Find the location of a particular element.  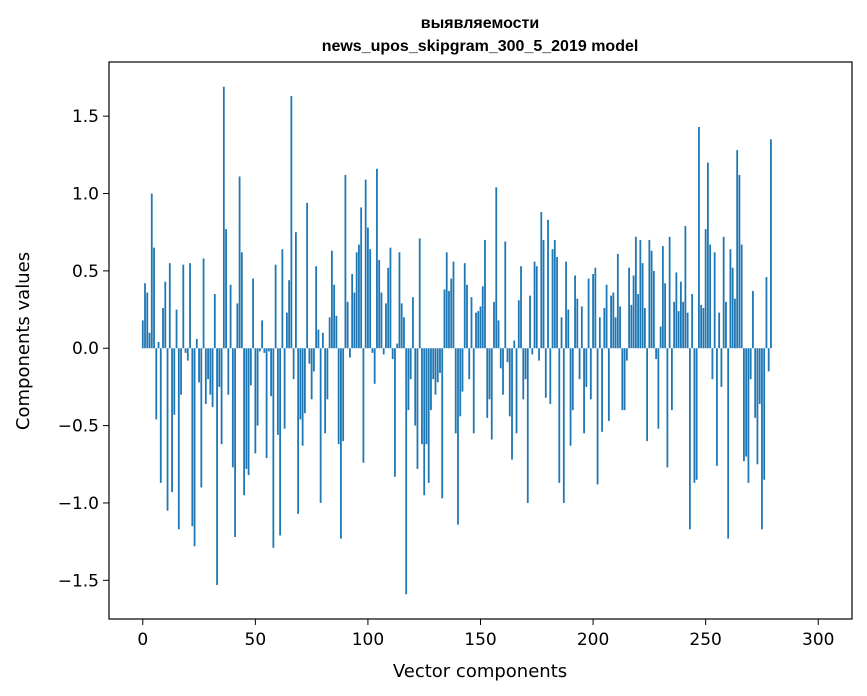

y-axis: −1.5 −1.0 −0.5 0.0 0.5 1.0 1.5 is located at coordinates (83, 349).